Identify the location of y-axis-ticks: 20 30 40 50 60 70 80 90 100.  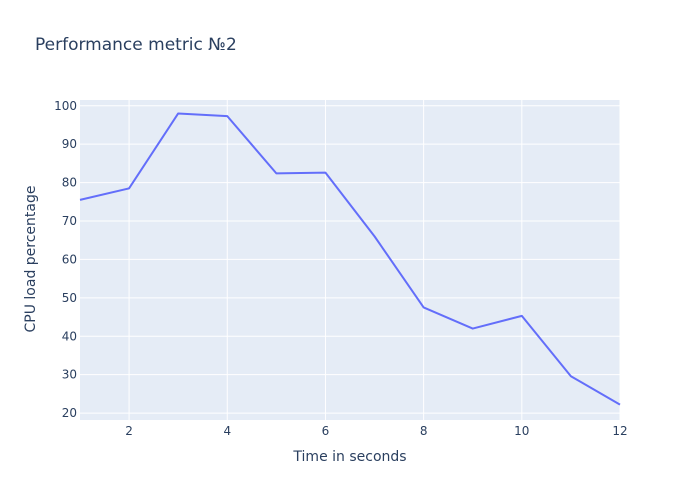
(65, 259).